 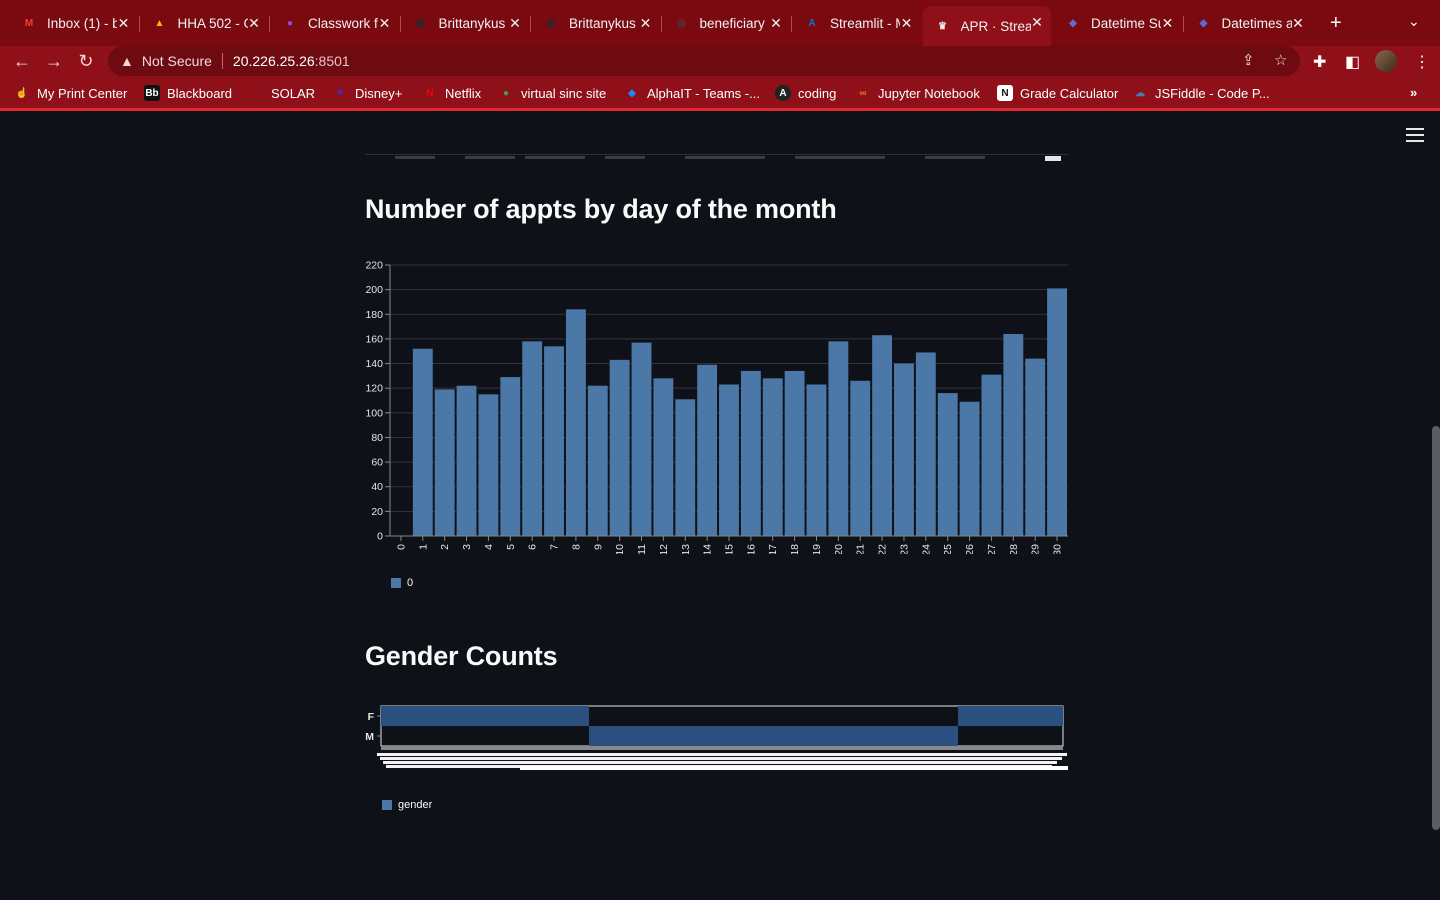 What do you see at coordinates (369, 737) in the screenshot?
I see `row-label: M` at bounding box center [369, 737].